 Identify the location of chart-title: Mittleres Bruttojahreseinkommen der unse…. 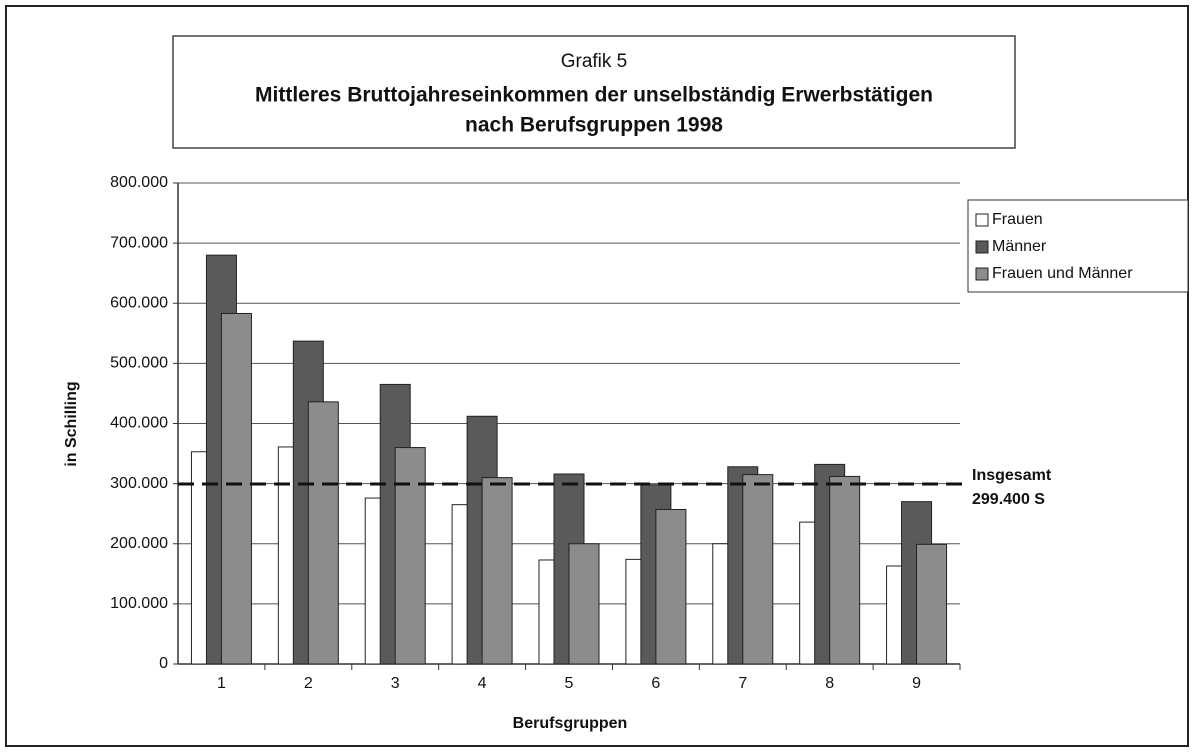
(594, 95).